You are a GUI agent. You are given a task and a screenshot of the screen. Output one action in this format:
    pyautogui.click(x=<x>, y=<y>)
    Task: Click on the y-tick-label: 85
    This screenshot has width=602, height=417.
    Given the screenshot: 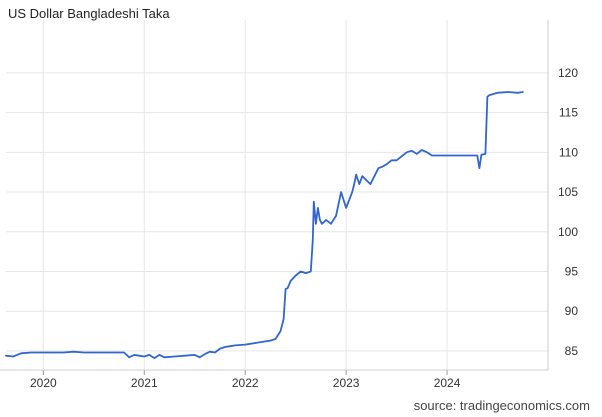 What is the action you would take?
    pyautogui.click(x=572, y=351)
    